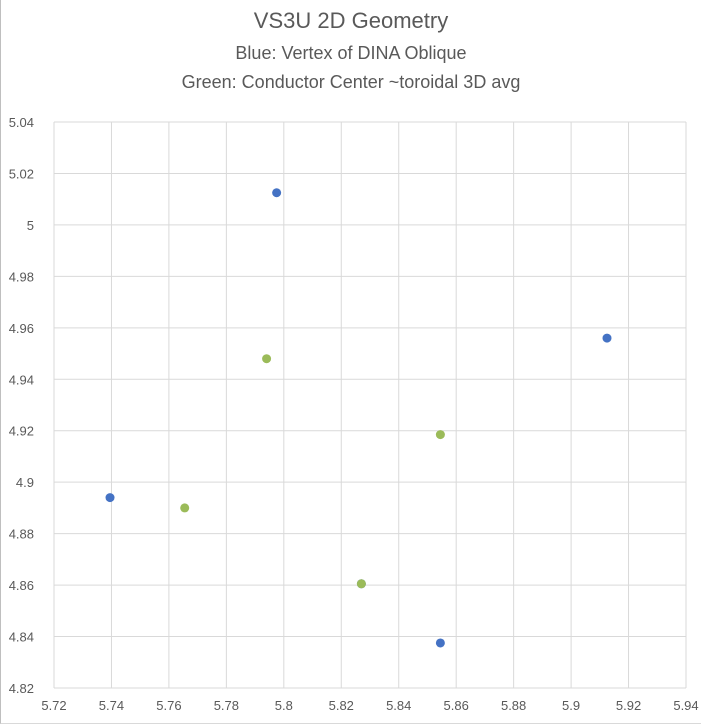 Image resolution: width=702 pixels, height=725 pixels. Describe the element at coordinates (456, 705) in the screenshot. I see `x-tick-label: 5.86` at that location.